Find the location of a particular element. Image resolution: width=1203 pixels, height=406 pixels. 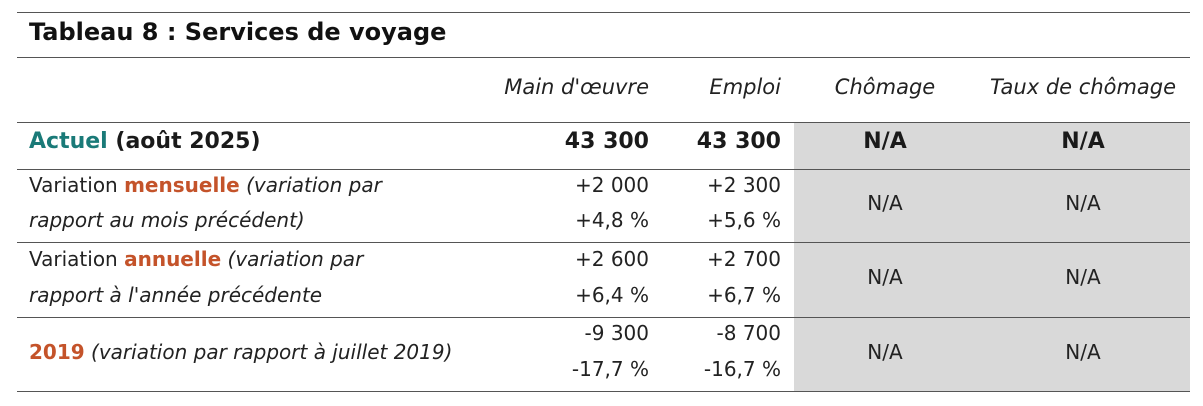

monthly-taux: N/A is located at coordinates (1083, 203).